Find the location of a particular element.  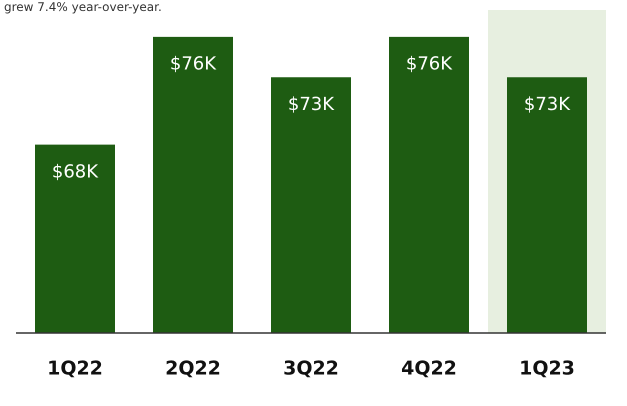

x-tick-label: 1Q22 is located at coordinates (75, 368).